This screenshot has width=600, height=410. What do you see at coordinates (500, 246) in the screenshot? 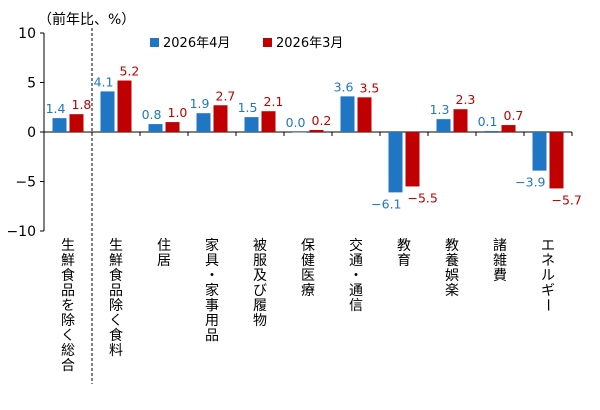
I see `category-label-char: 諸` at bounding box center [500, 246].